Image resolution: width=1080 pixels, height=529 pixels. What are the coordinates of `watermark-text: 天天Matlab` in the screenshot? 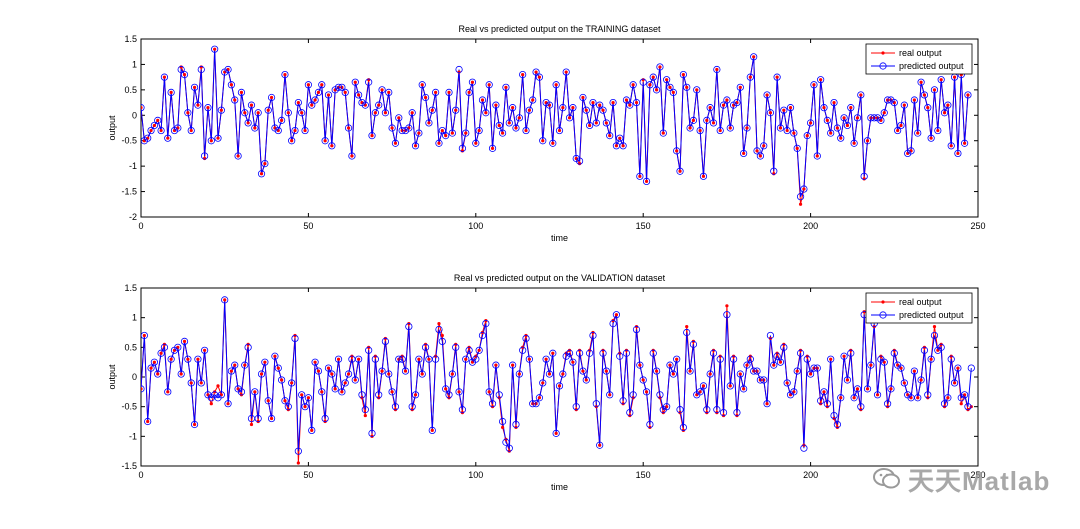 It's located at (979, 480).